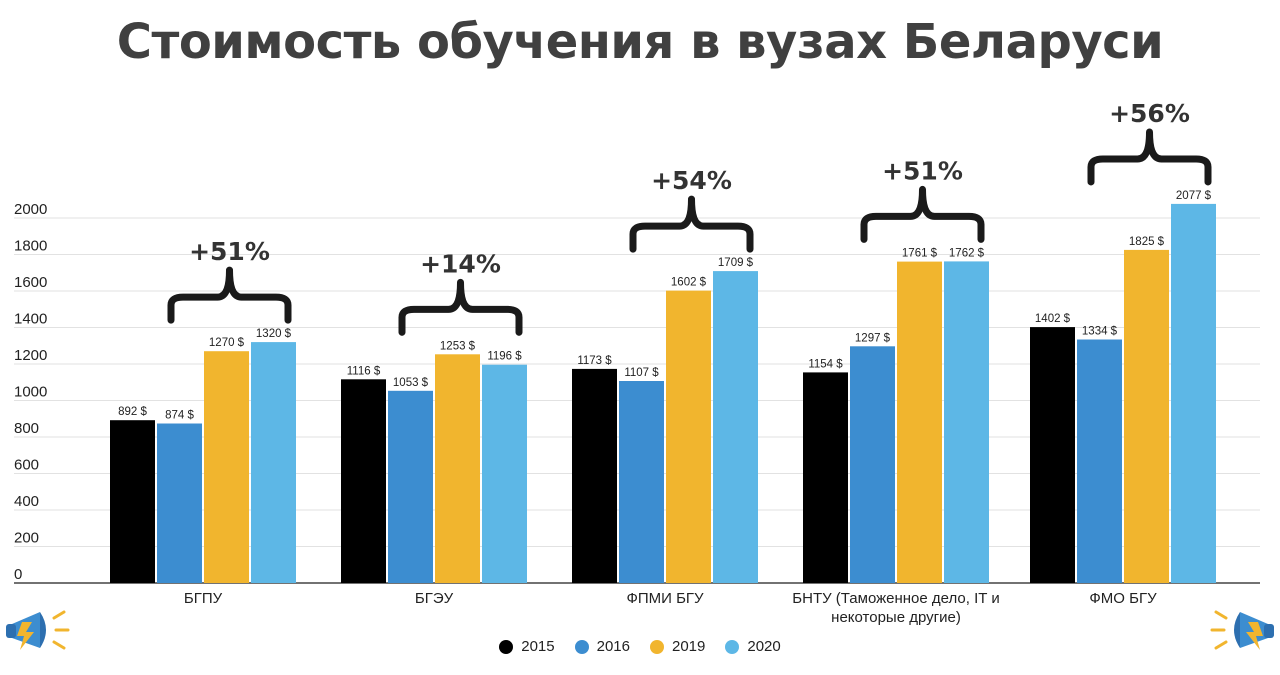 Image resolution: width=1280 pixels, height=675 pixels. I want to click on legend-item-2016: 2016, so click(602, 646).